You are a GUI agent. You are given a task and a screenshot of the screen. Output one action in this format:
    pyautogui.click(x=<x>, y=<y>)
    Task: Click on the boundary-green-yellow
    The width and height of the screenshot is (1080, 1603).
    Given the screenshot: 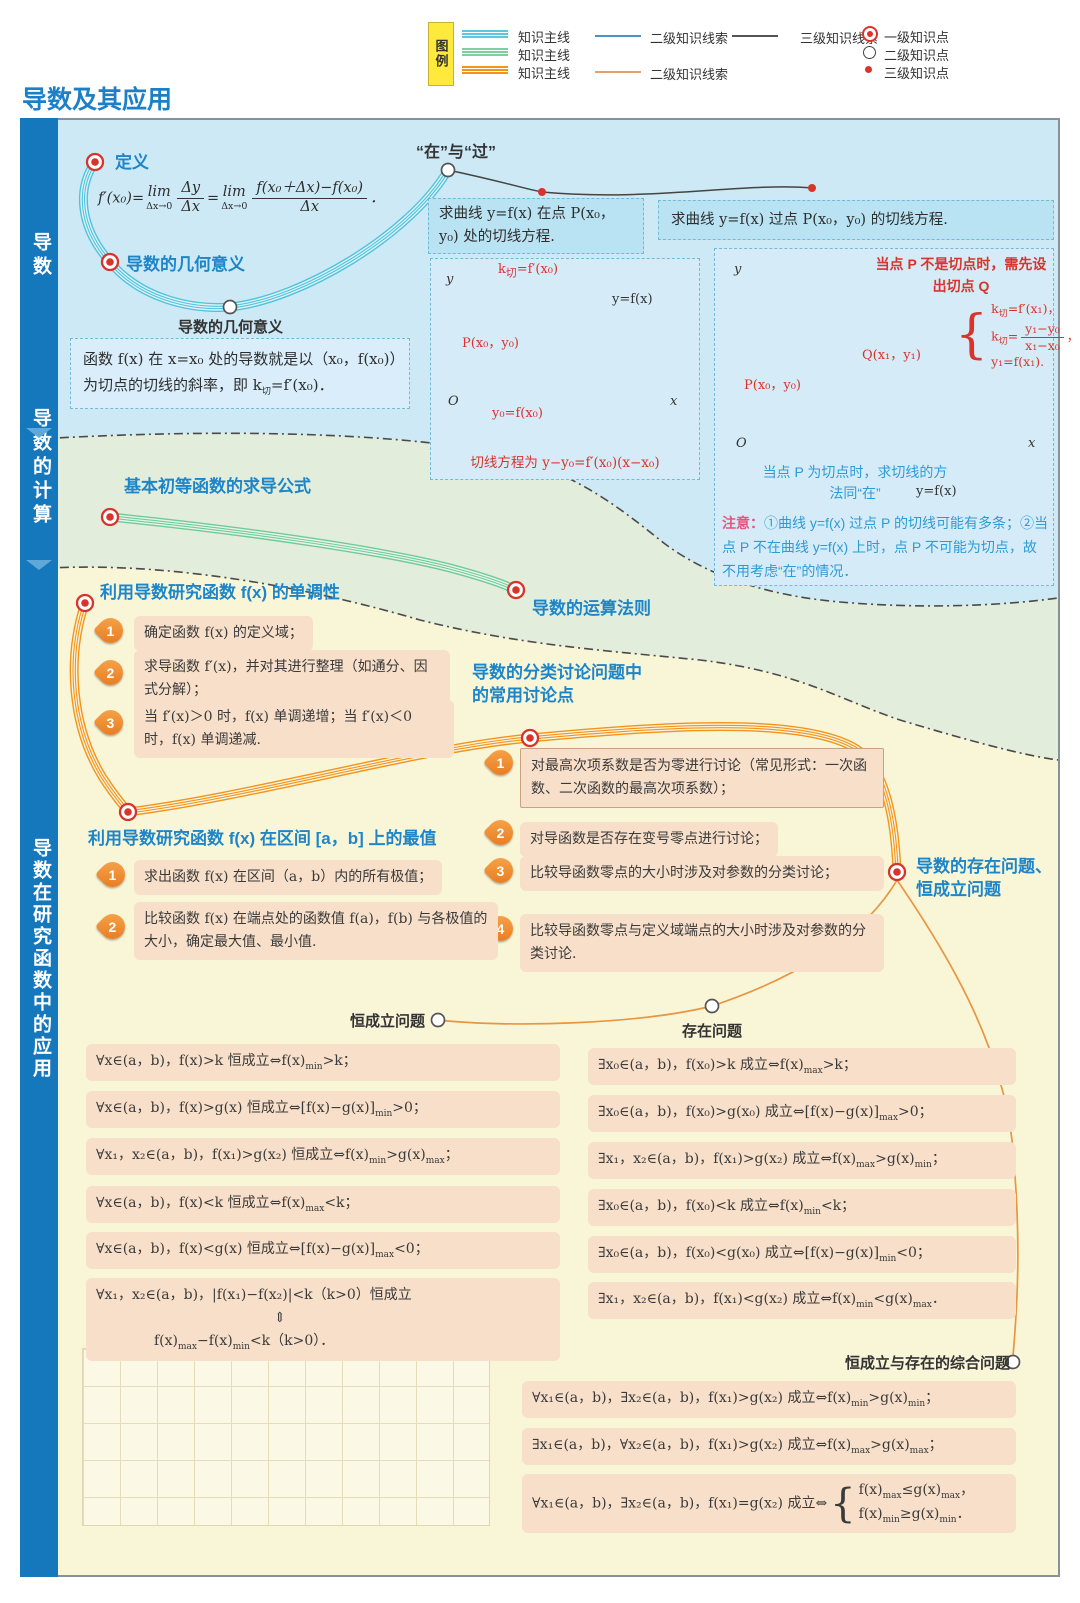 What is the action you would take?
    pyautogui.click(x=540, y=663)
    